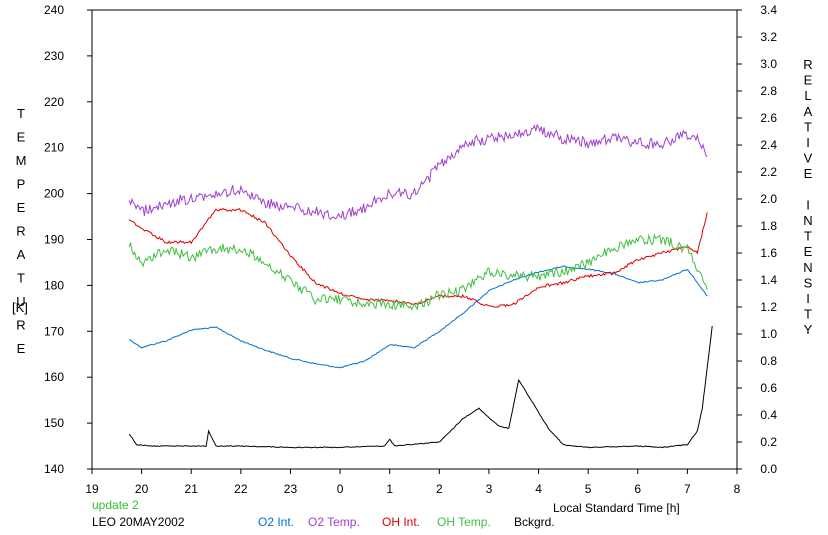 Image resolution: width=828 pixels, height=535 pixels. I want to click on y-right-tick-label: 3.0, so click(768, 64).